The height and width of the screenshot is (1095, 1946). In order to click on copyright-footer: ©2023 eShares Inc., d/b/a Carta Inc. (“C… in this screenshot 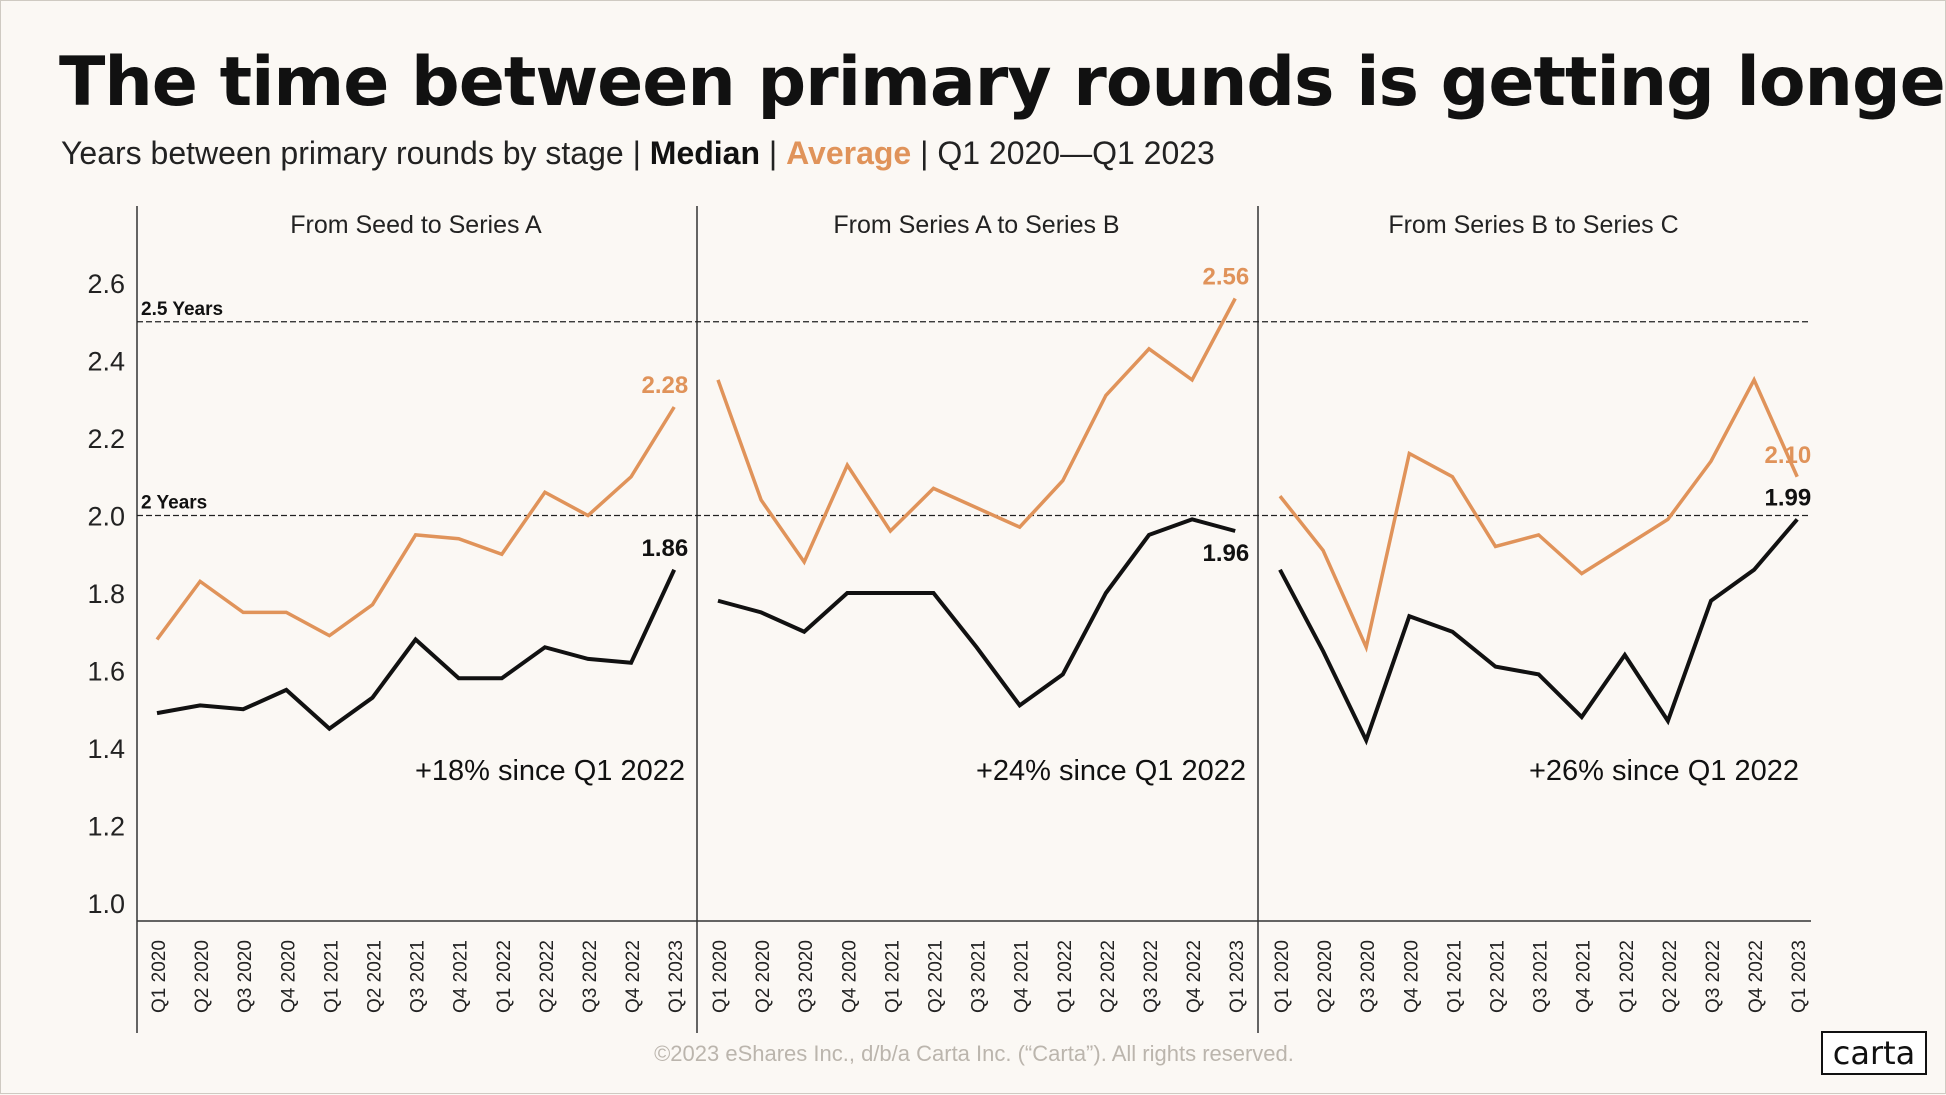, I will do `click(974, 1053)`.